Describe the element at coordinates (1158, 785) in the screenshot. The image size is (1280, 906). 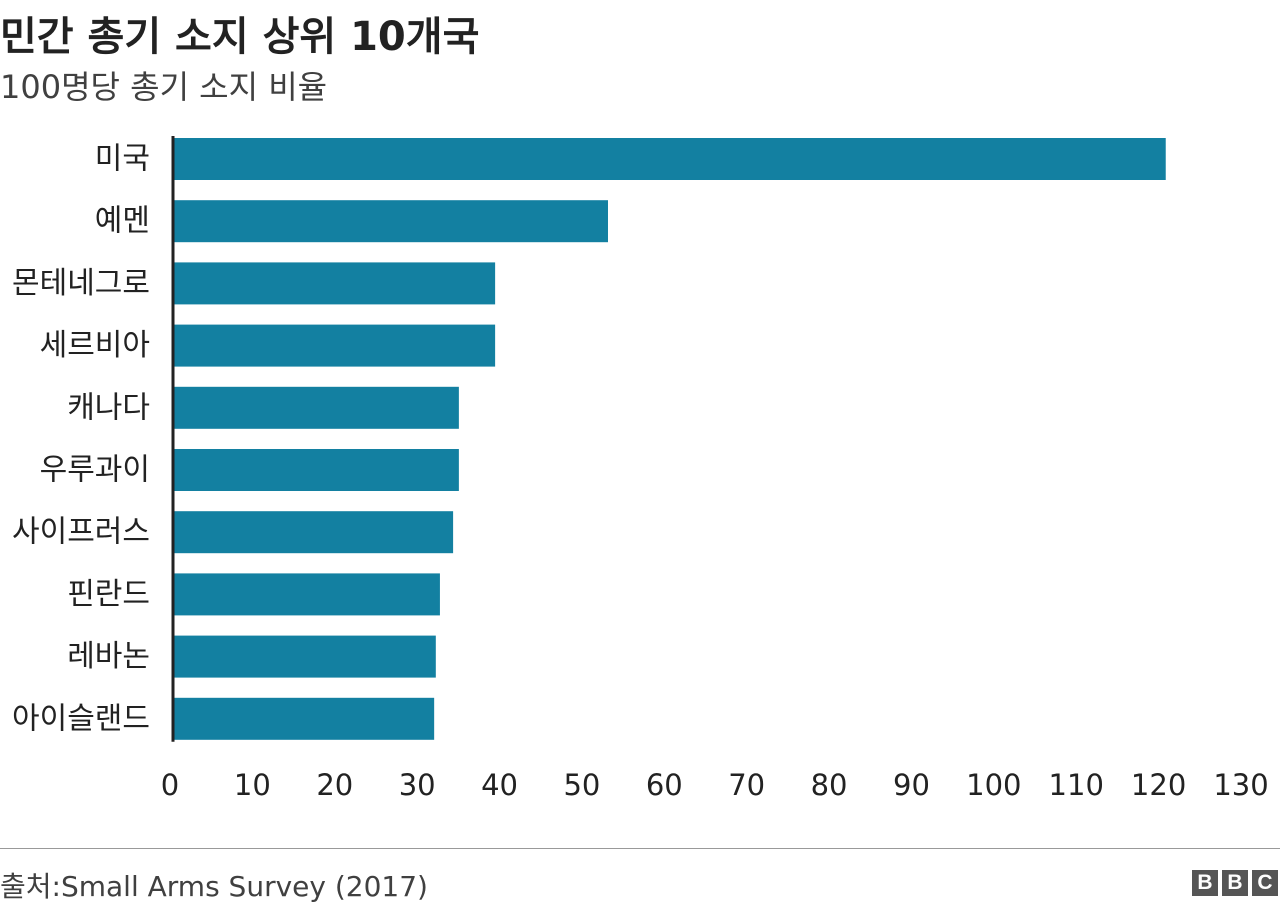
I see `x-tick-label-120: 120` at that location.